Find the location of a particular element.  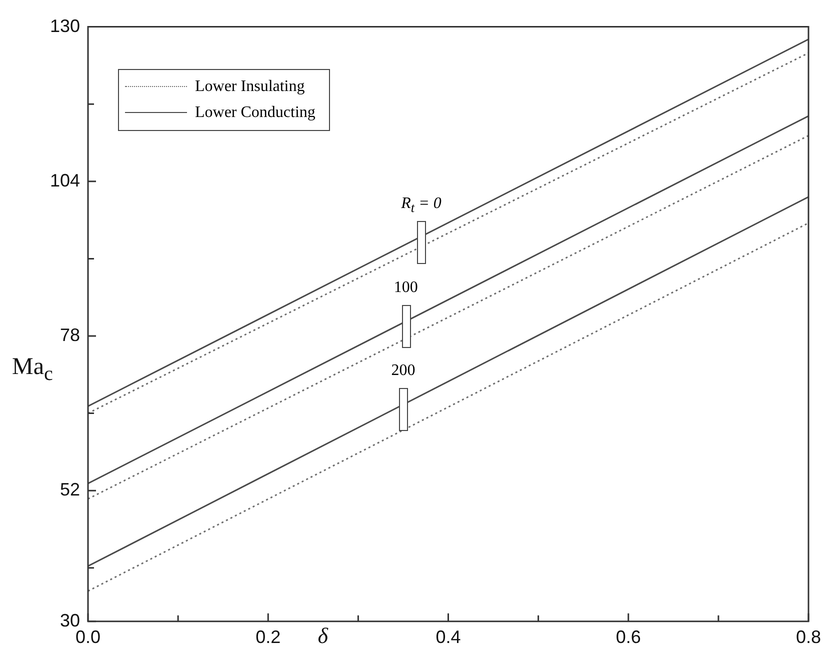

legend-label: Lower Insulating is located at coordinates (250, 87).